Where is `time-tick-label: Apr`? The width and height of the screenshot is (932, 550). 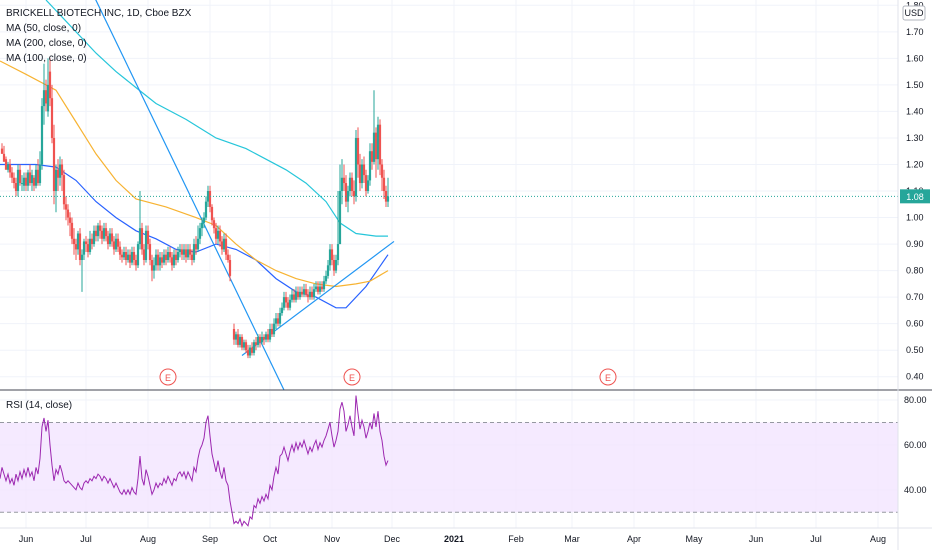
time-tick-label: Apr is located at coordinates (634, 539).